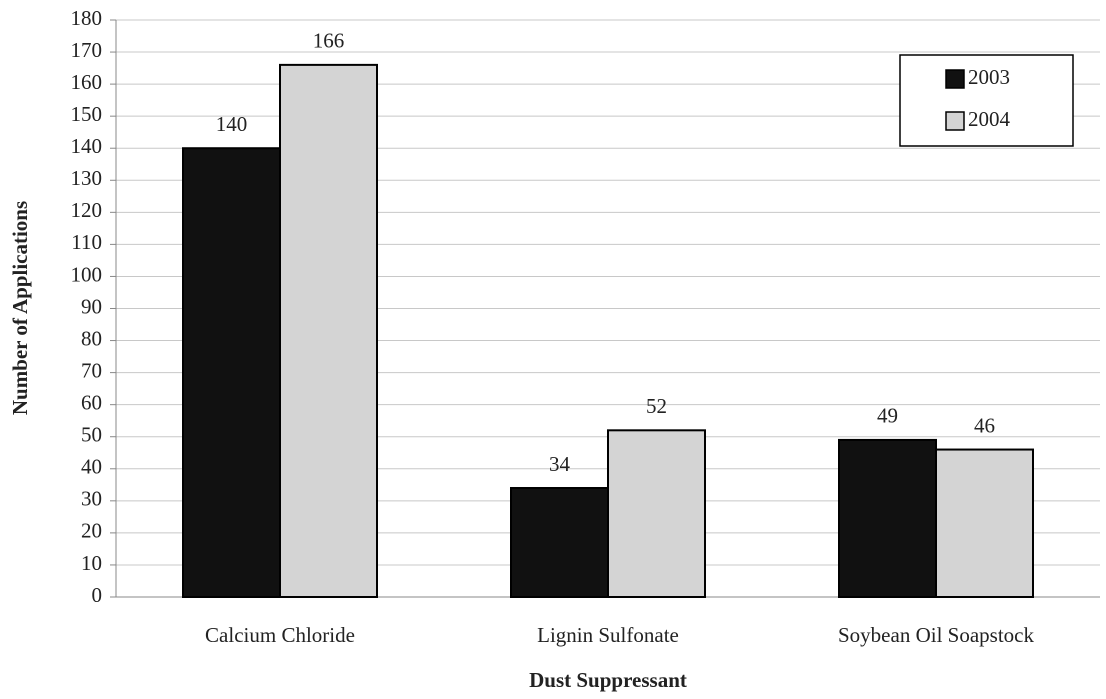  What do you see at coordinates (329, 41) in the screenshot?
I see `value-label: 166` at bounding box center [329, 41].